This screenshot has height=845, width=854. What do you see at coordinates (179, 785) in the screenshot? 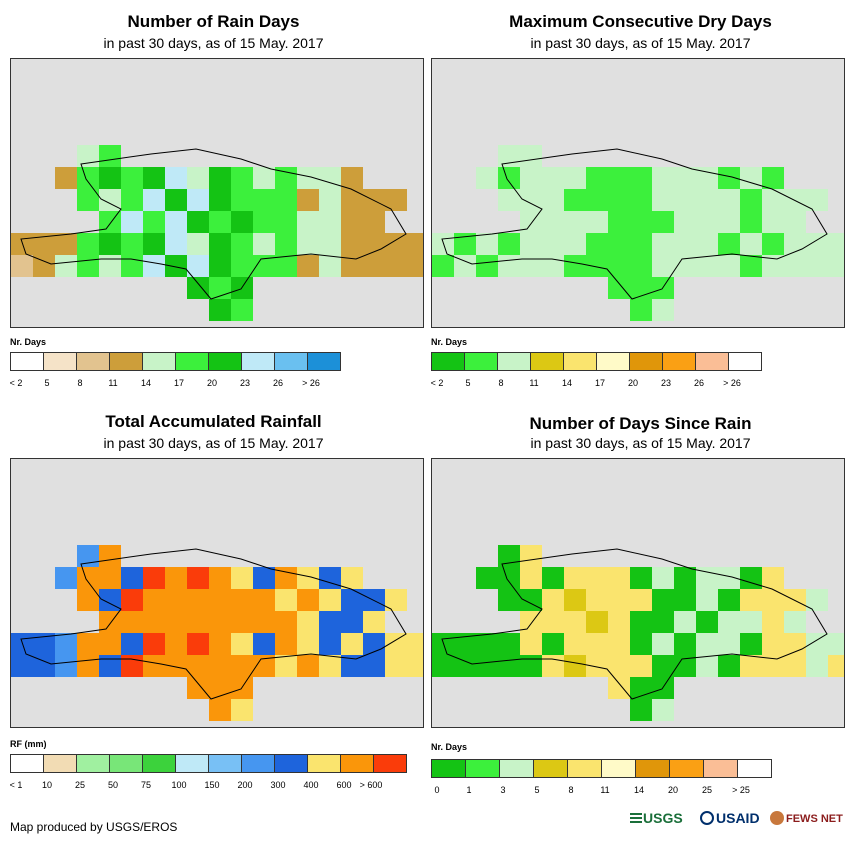
I see `legend-label: 100` at bounding box center [179, 785].